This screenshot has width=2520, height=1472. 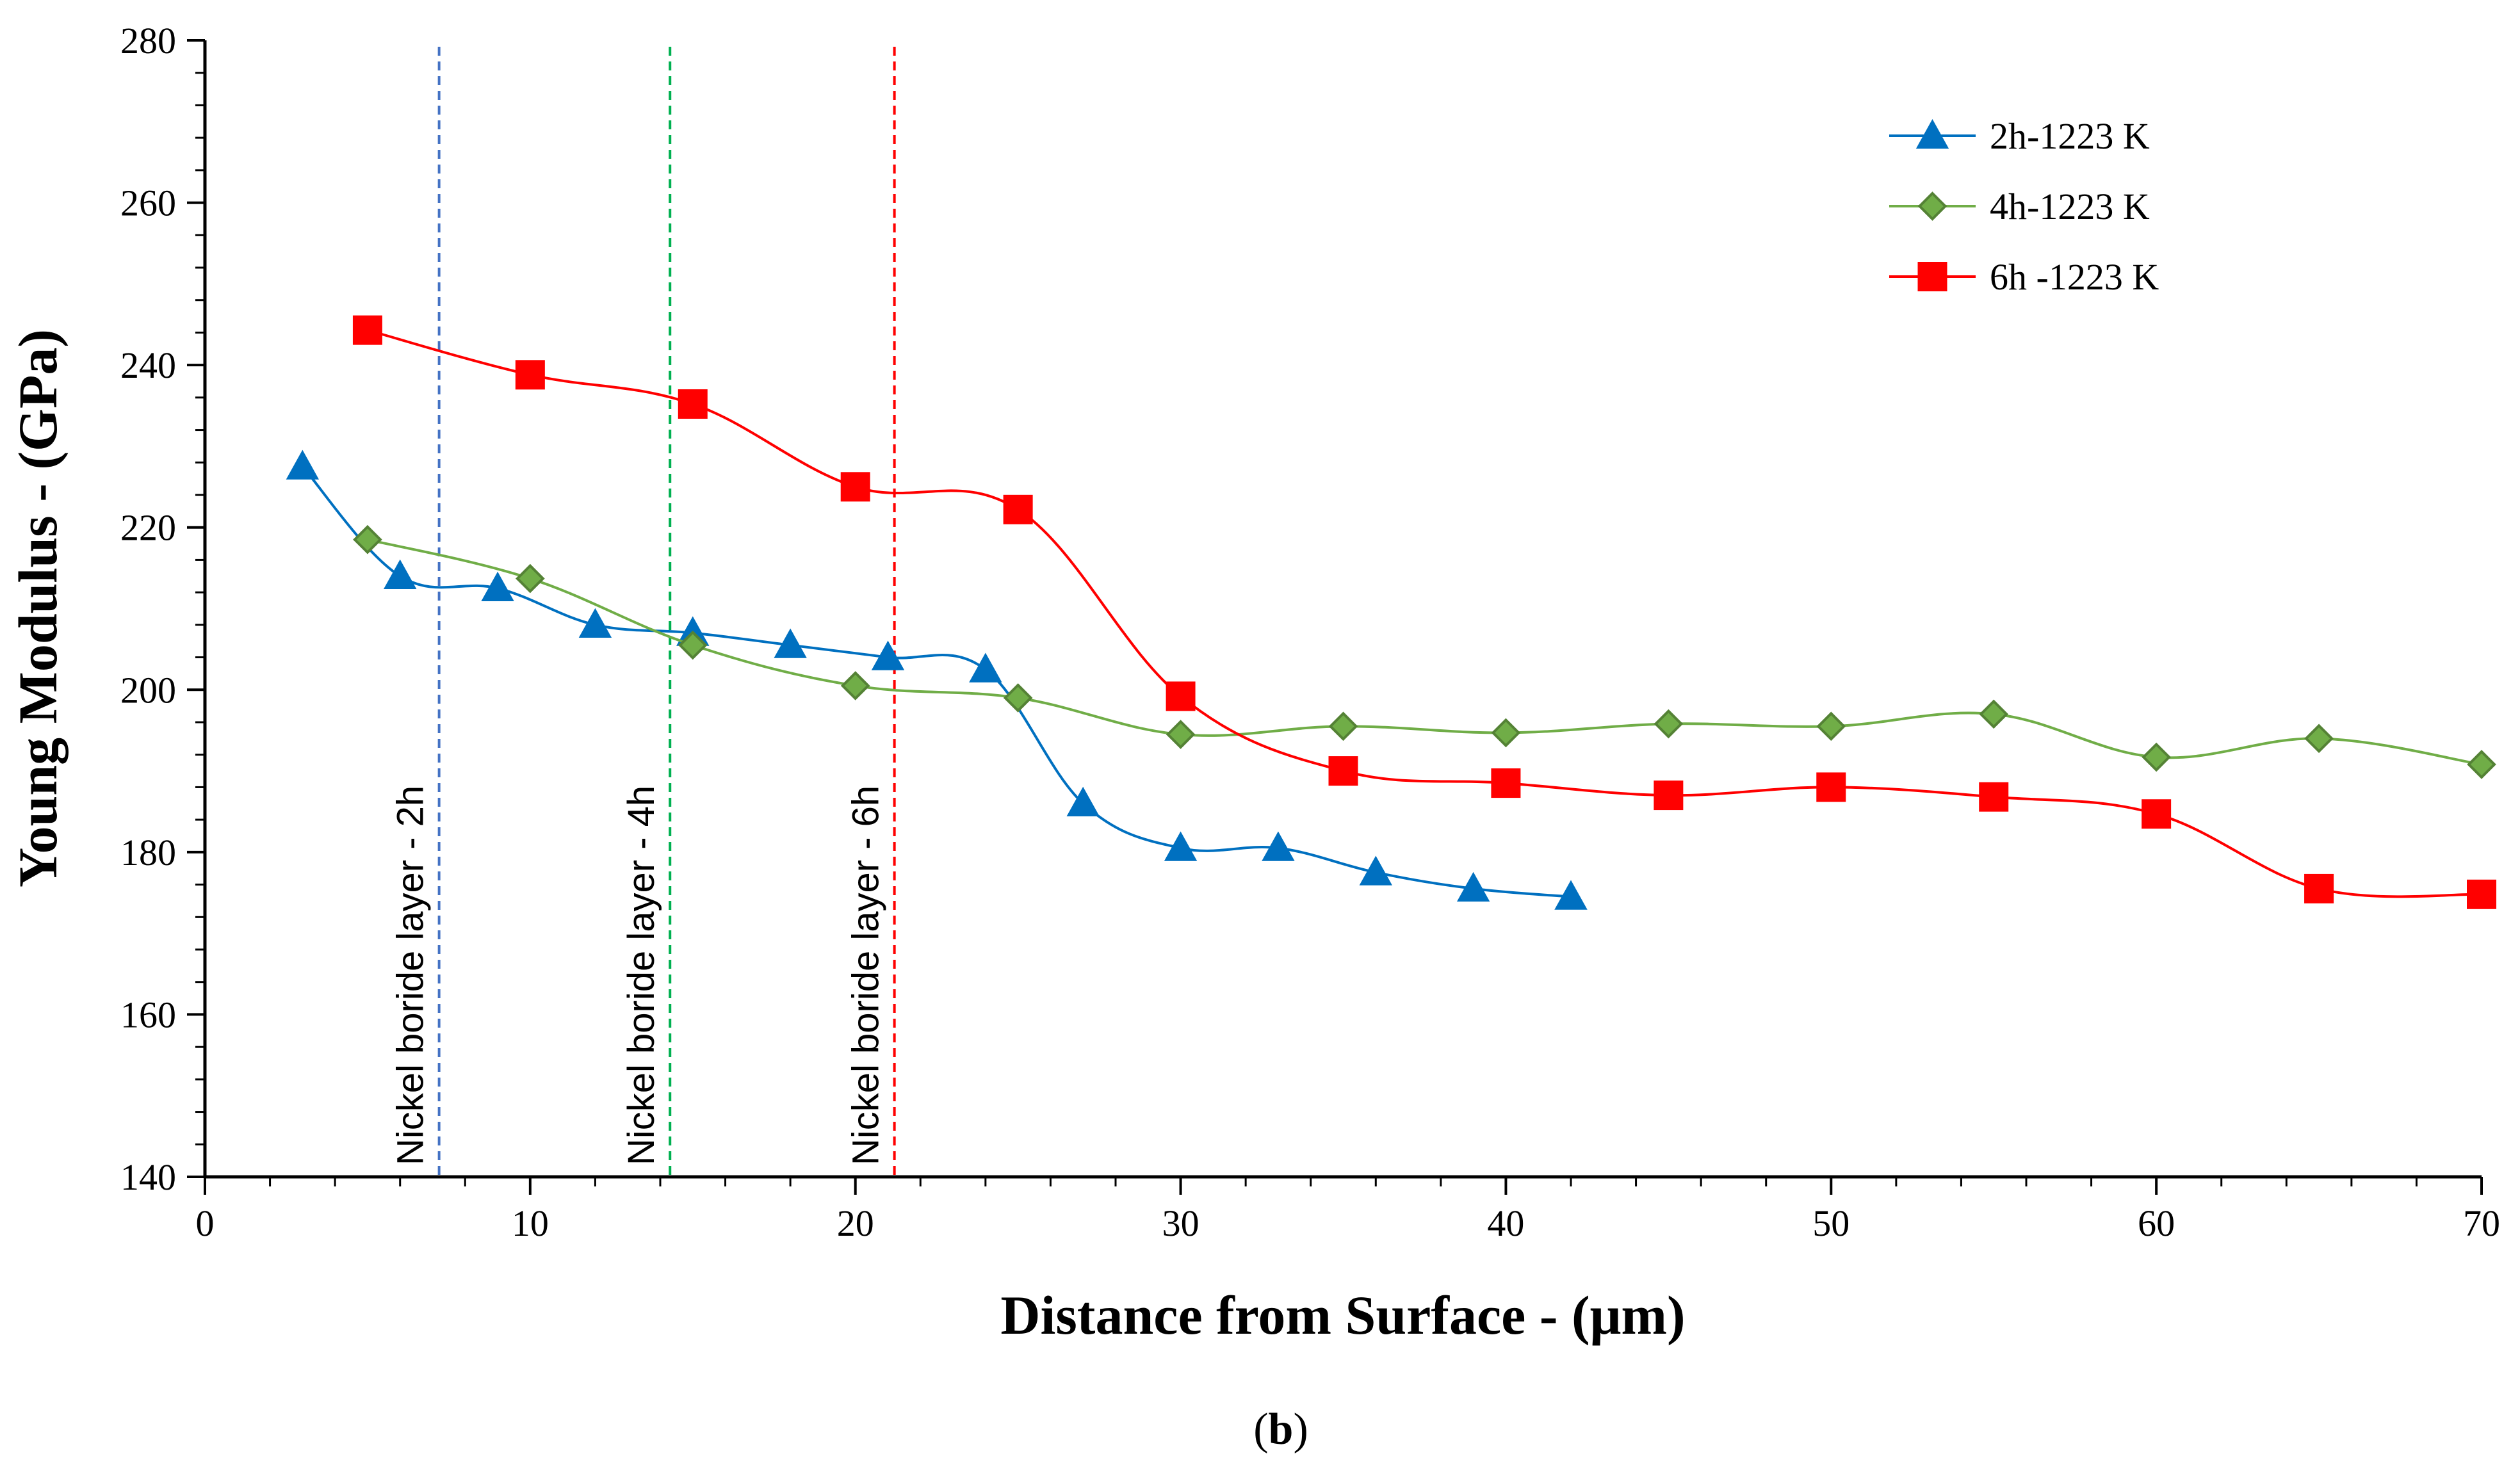 I want to click on x-axis-title: Distance from Surface - (μm), so click(x=1342, y=1315).